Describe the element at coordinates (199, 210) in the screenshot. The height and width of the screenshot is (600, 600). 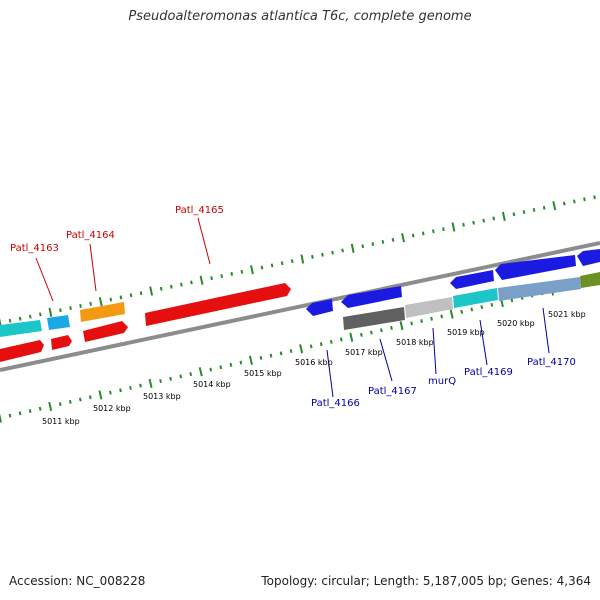
I see `gene-label-patl-4165: Patl_4165` at that location.